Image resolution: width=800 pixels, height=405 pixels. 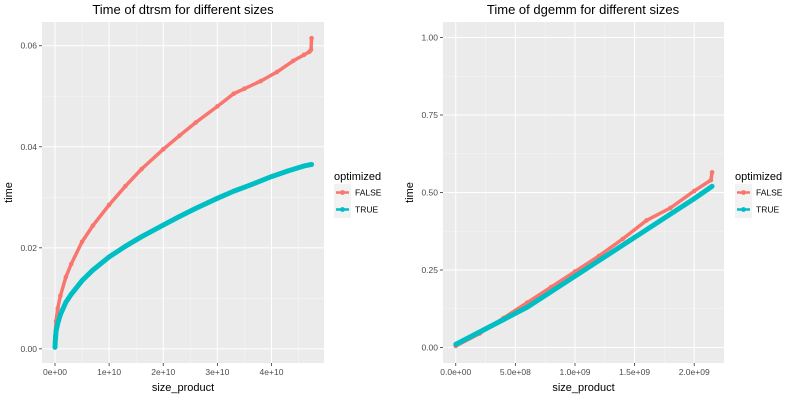 I want to click on y-tick-label: 0.02, so click(x=28, y=248).